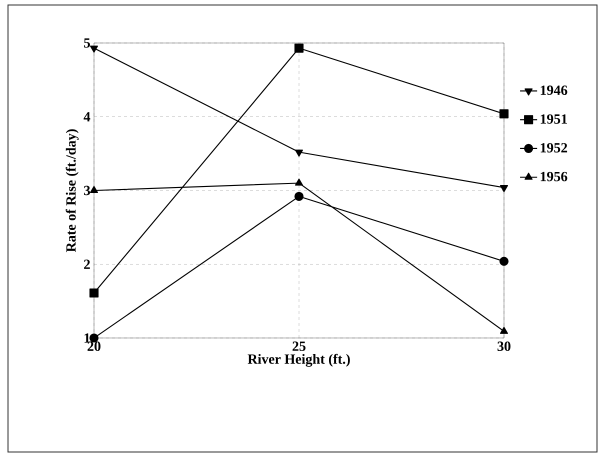 Image resolution: width=603 pixels, height=460 pixels. I want to click on y-axis-title: Rate of Rise (ft./day), so click(72, 190).